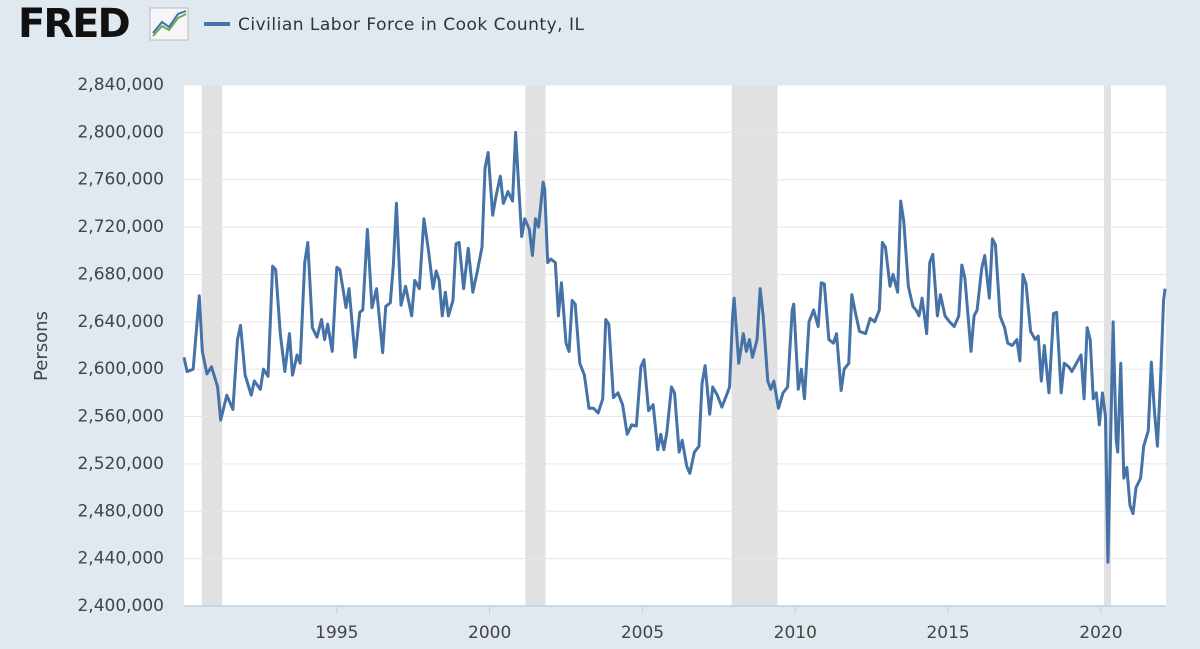 Image resolution: width=1200 pixels, height=649 pixels. What do you see at coordinates (120, 606) in the screenshot?
I see `y-tick-label: 2,400,000` at bounding box center [120, 606].